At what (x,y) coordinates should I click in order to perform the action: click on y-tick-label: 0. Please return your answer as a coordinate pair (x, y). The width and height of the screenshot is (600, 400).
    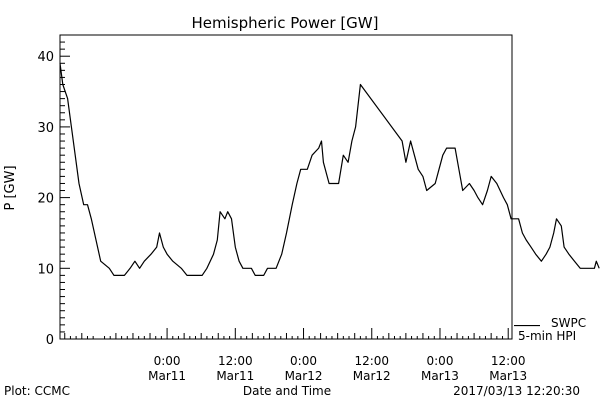
    Looking at the image, I should click on (50, 340).